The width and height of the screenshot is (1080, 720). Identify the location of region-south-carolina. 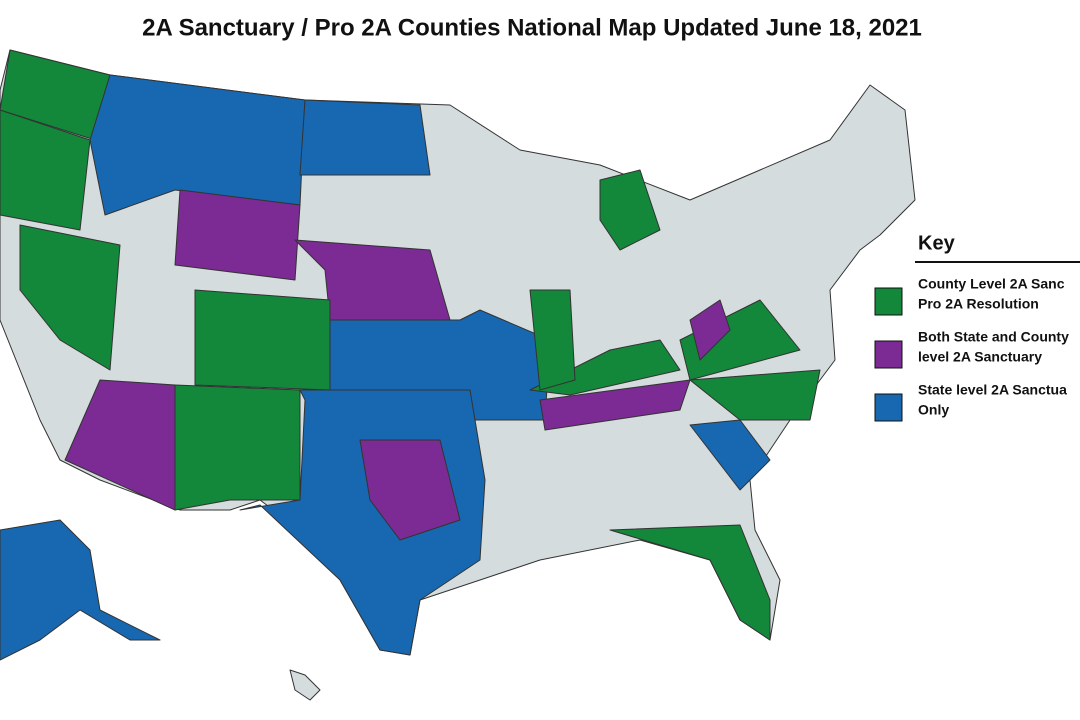
(730, 455).